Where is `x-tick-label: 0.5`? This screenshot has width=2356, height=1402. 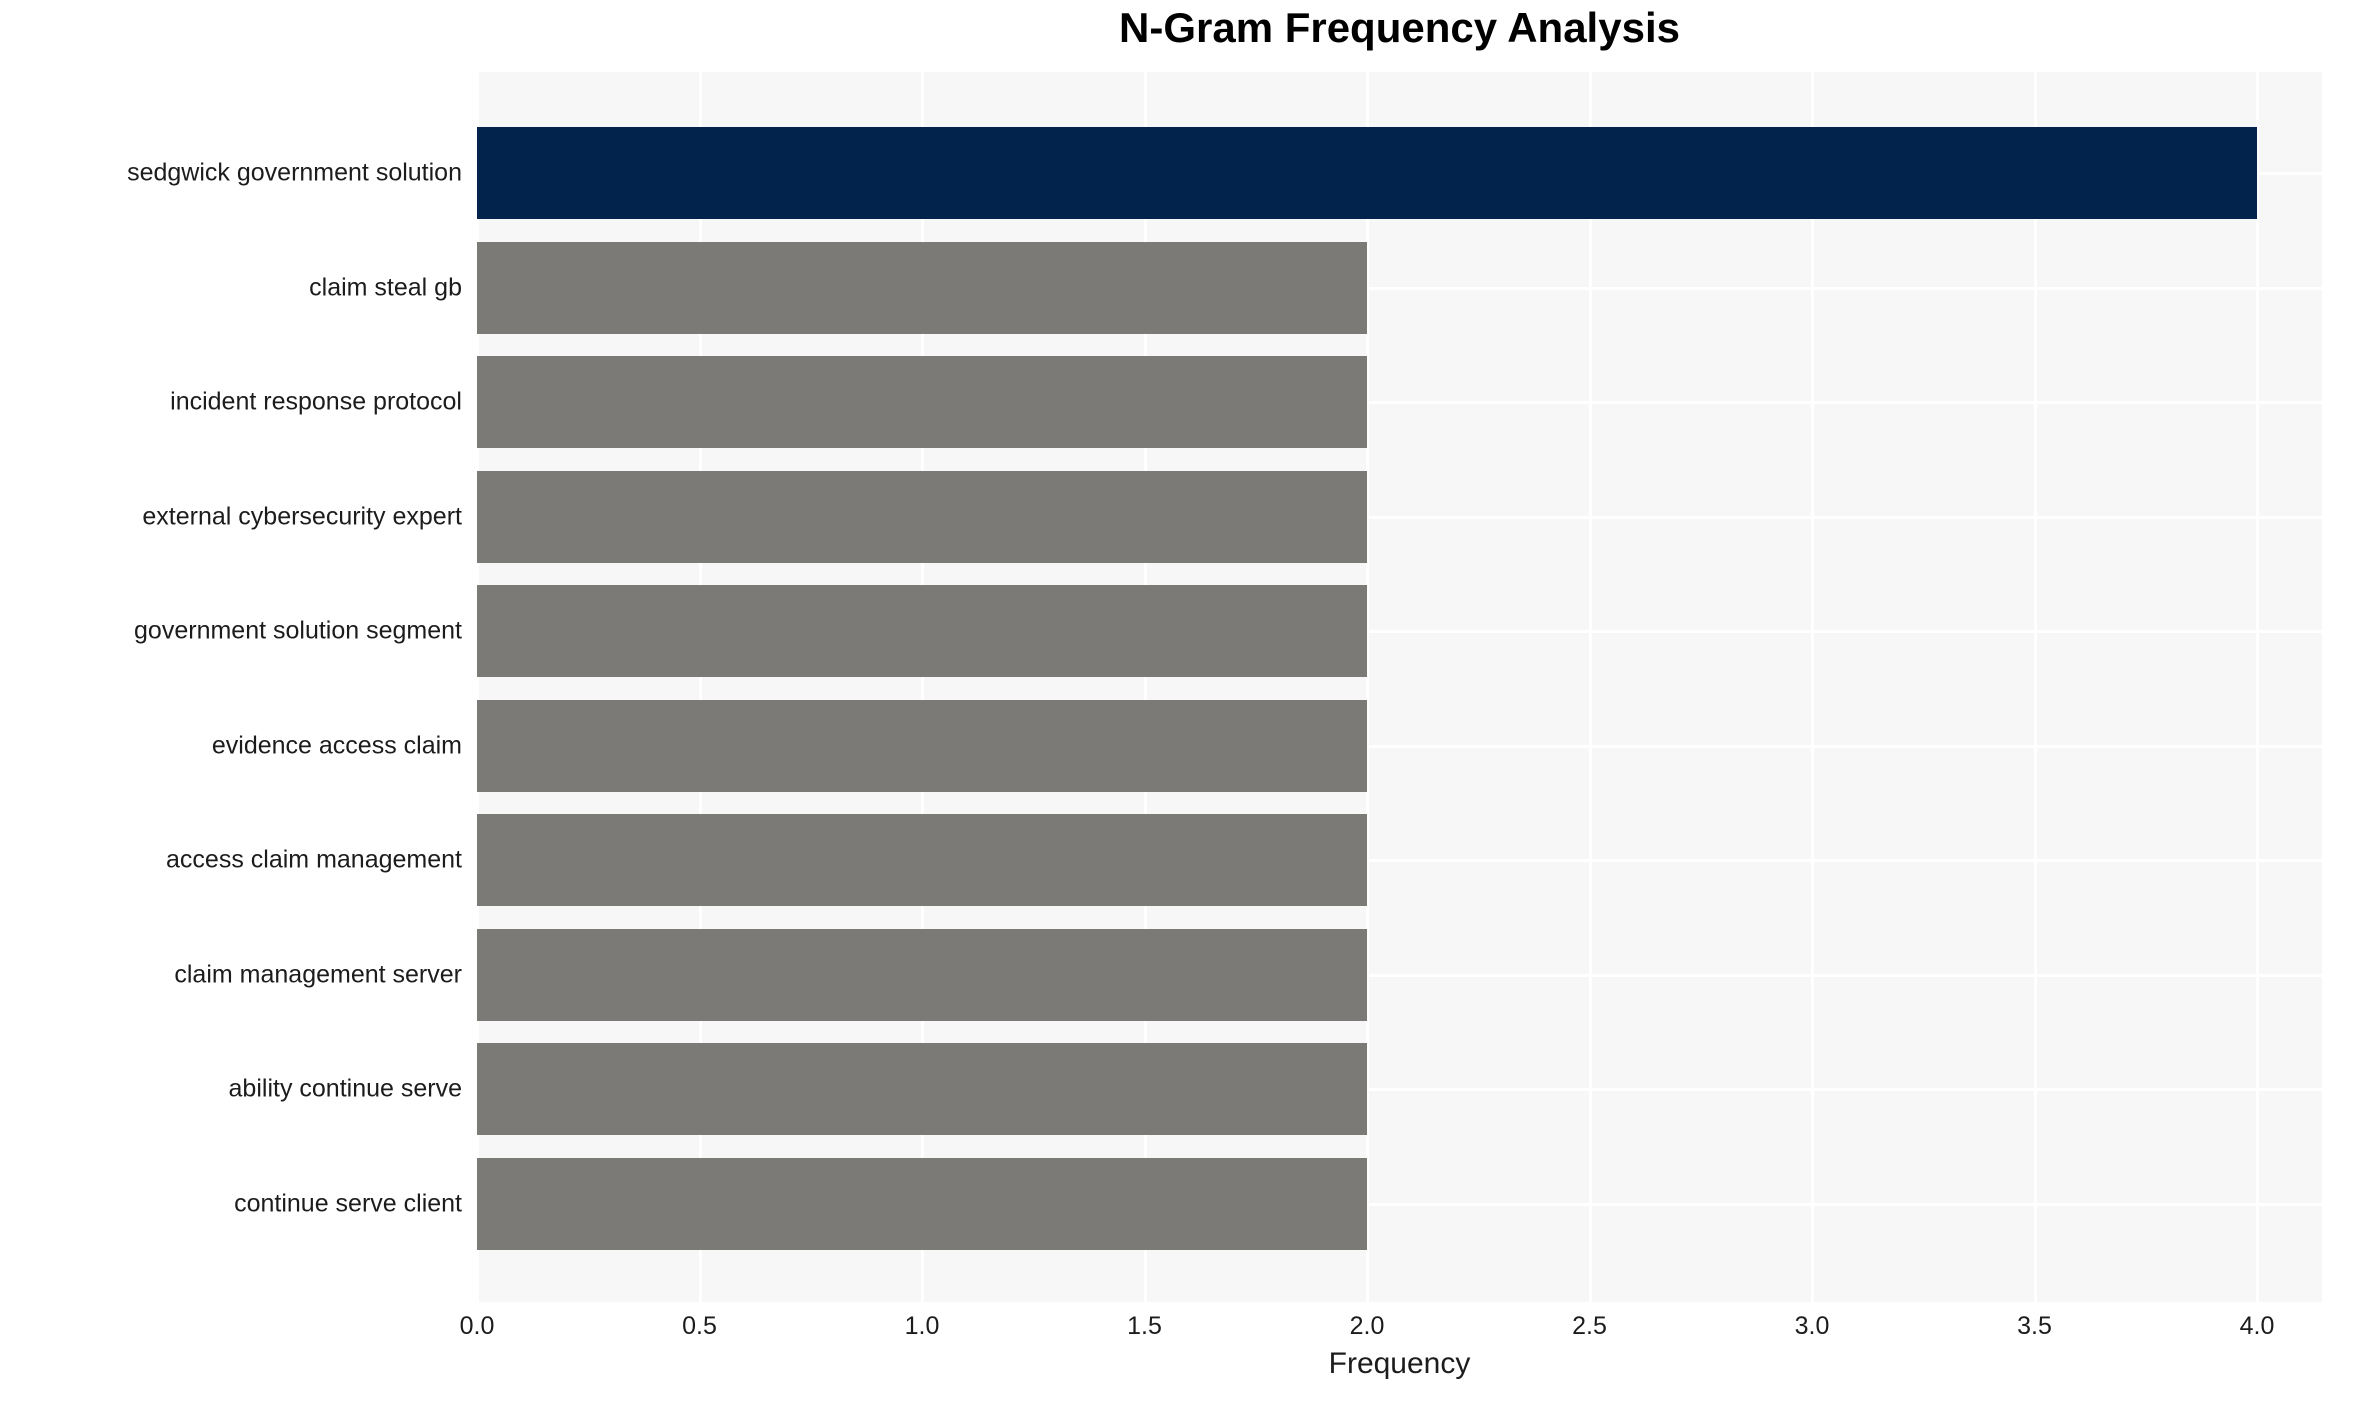 x-tick-label: 0.5 is located at coordinates (699, 1326).